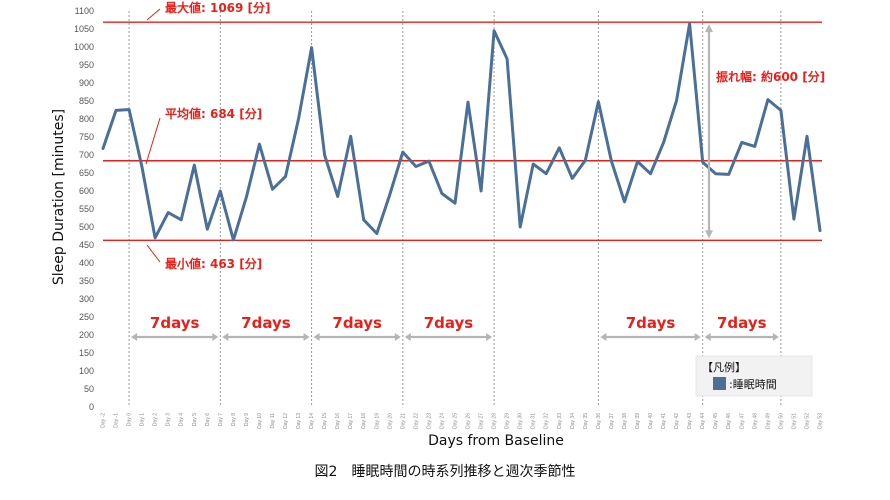 This screenshot has width=890, height=500. Describe the element at coordinates (86, 263) in the screenshot. I see `y-tick-label: 400` at that location.